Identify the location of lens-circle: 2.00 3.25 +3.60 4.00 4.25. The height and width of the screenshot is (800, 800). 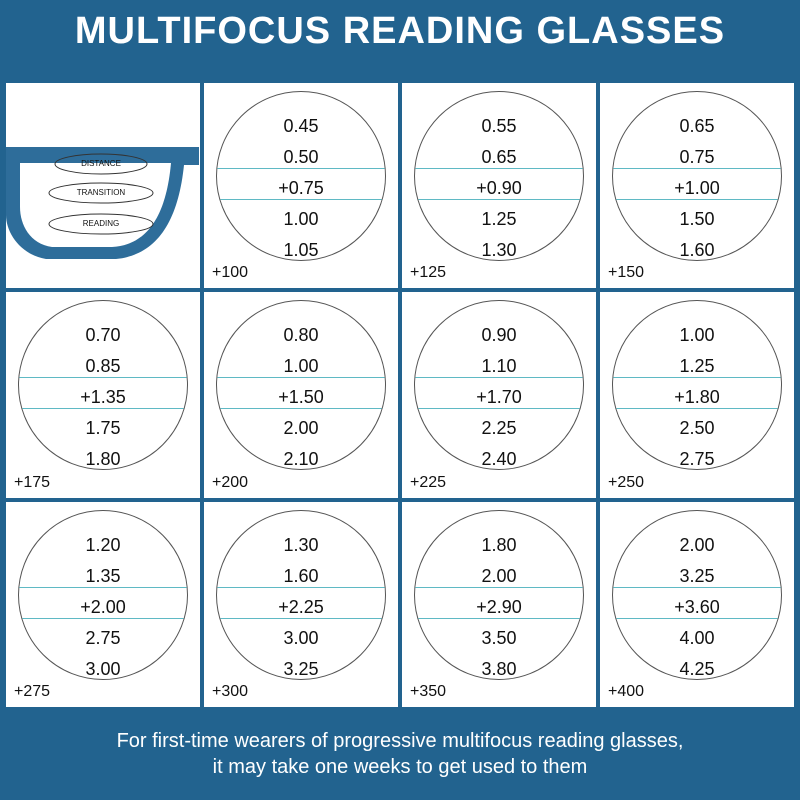
(697, 594).